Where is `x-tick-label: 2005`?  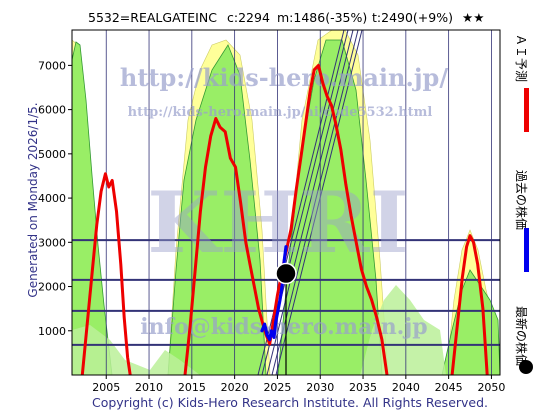
x-tick-label: 2005 is located at coordinates (106, 387).